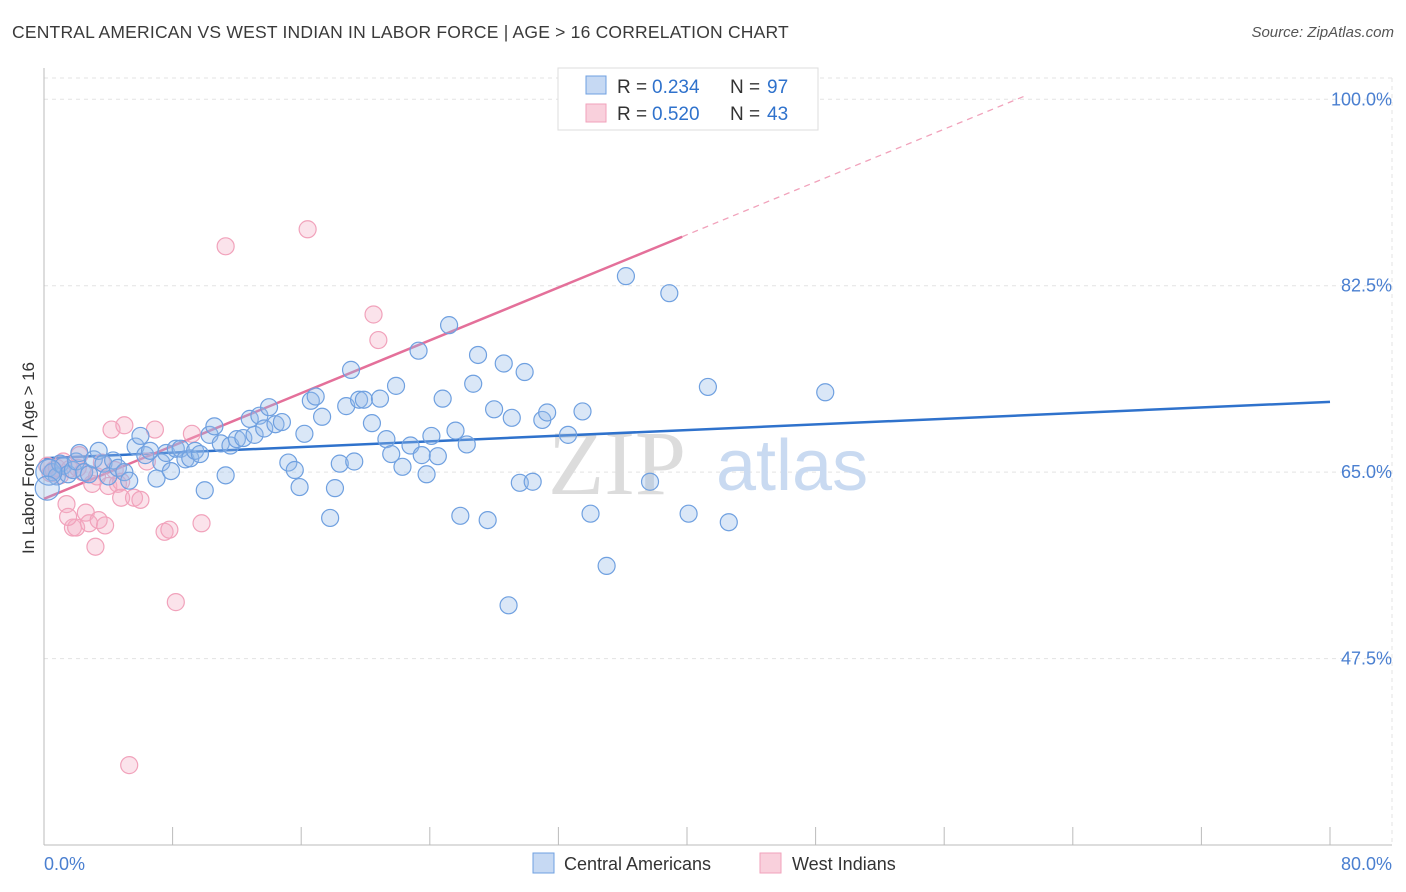 The image size is (1406, 892). What do you see at coordinates (714, 863) in the screenshot?
I see `bottom-legend: Central Americans West Indians` at bounding box center [714, 863].